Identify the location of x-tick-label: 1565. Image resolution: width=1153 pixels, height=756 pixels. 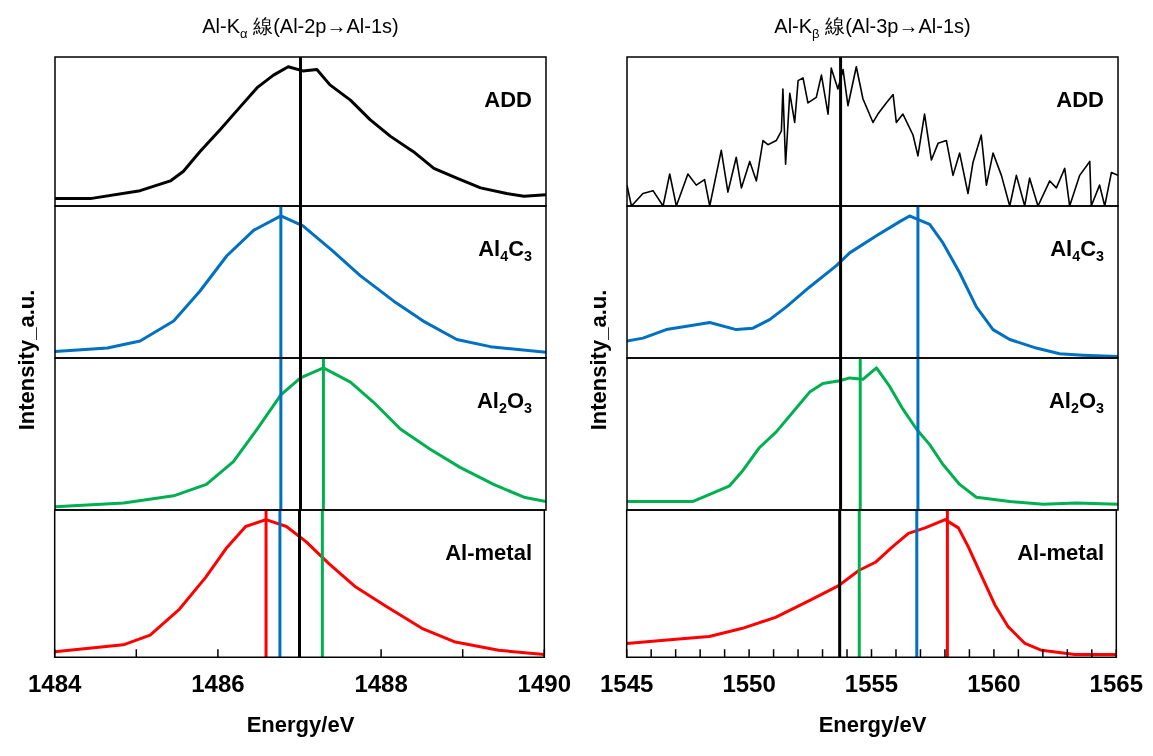
(1116, 684).